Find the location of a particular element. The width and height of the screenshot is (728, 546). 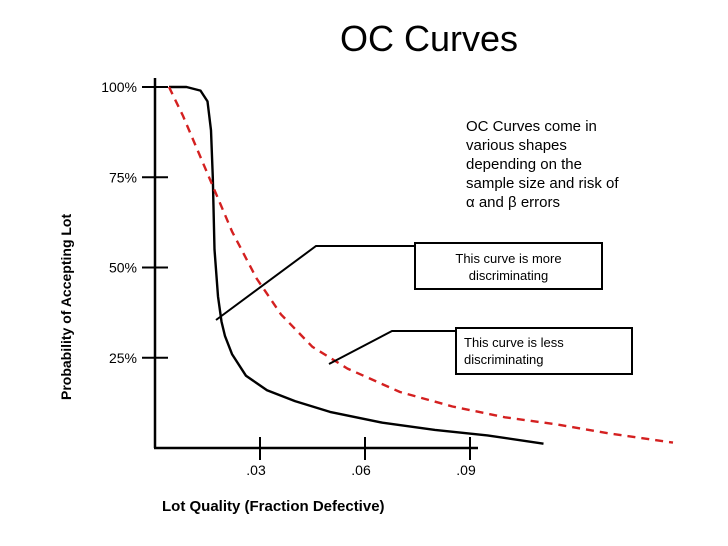

chart-title: OC Curves is located at coordinates (429, 38).